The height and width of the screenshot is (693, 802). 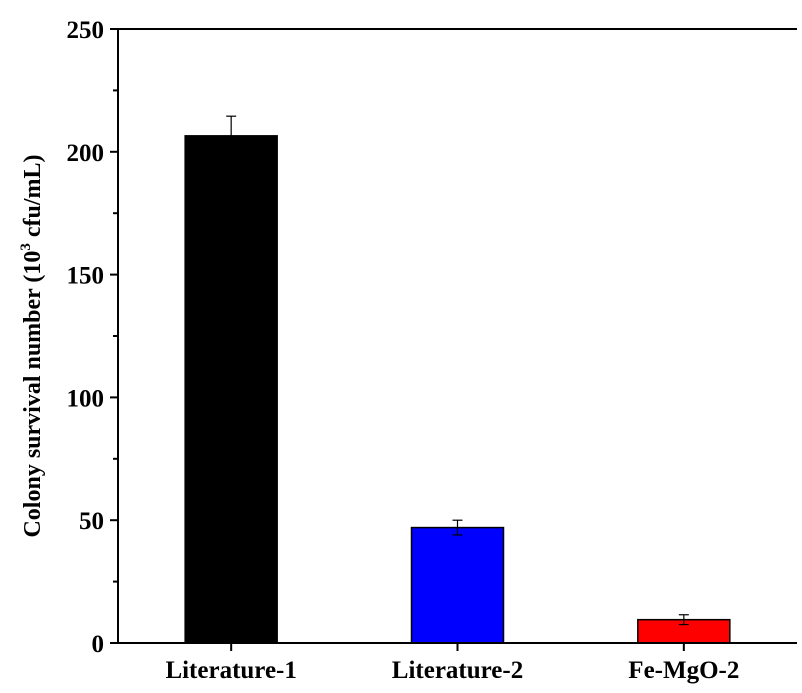 What do you see at coordinates (33, 198) in the screenshot?
I see `y-axis-title-tail: cfu/mL)` at bounding box center [33, 198].